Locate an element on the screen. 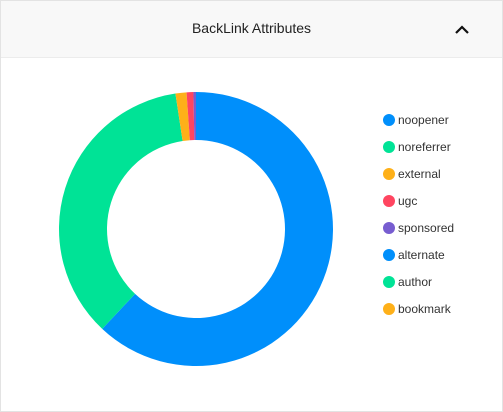 The height and width of the screenshot is (412, 503). collapse-toggle is located at coordinates (462, 30).